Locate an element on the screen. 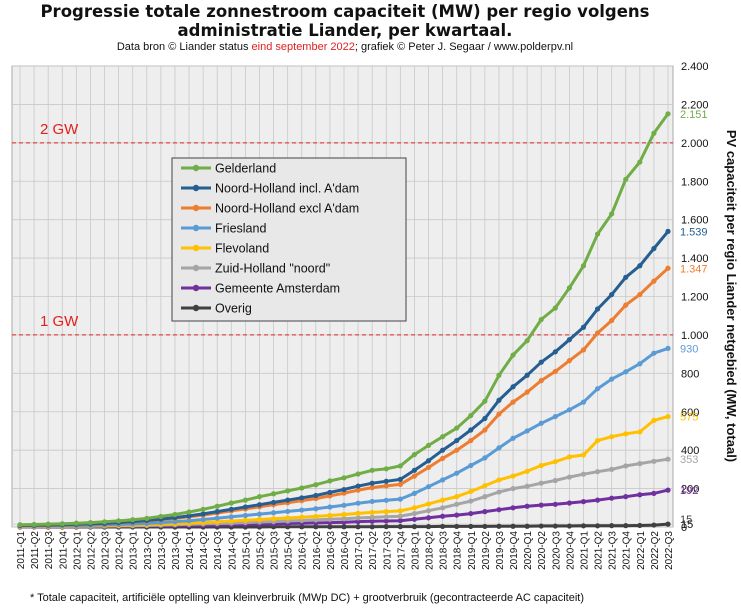  x-tick-label: 2021-Q4 is located at coordinates (627, 550).